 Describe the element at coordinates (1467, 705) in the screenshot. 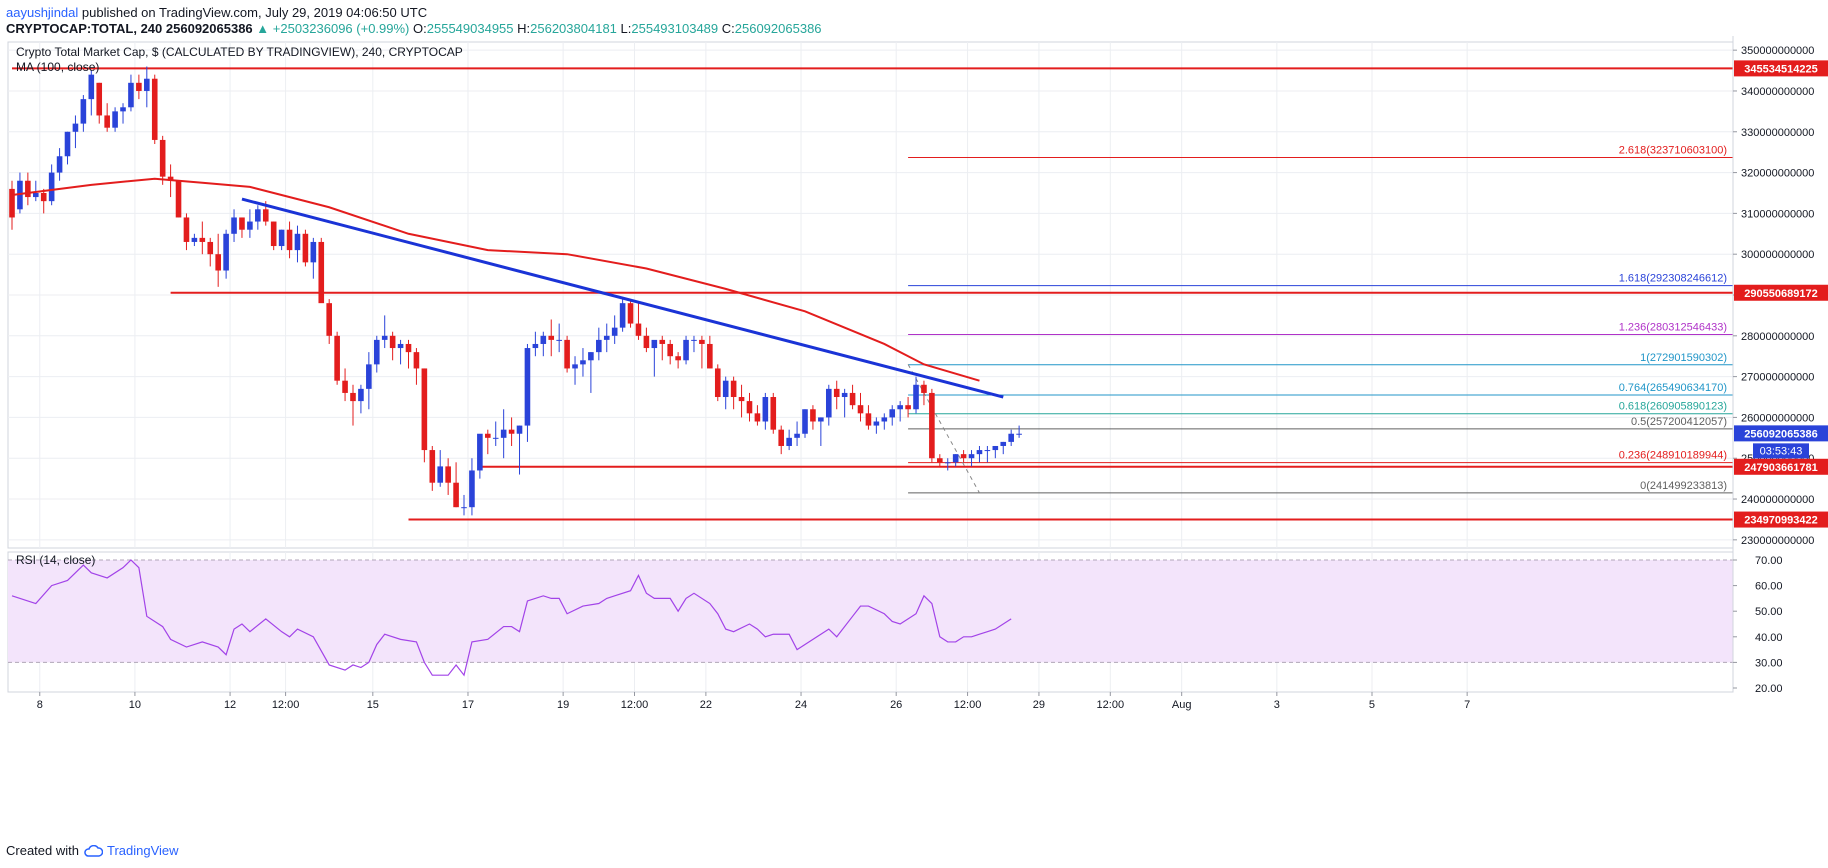

I see `time-axis-label: 7` at that location.